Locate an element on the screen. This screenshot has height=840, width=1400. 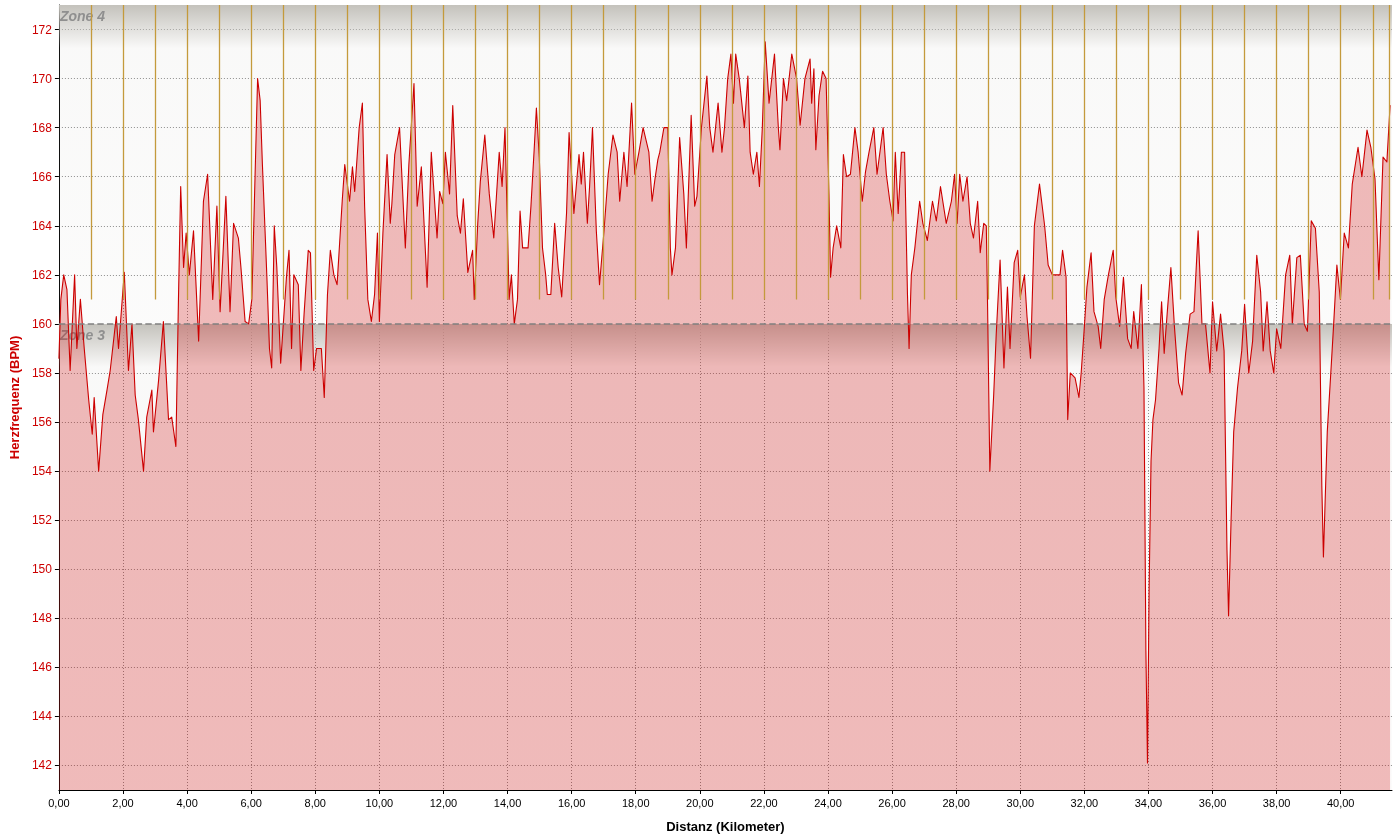
x-tick-label: 8,00 is located at coordinates (315, 802).